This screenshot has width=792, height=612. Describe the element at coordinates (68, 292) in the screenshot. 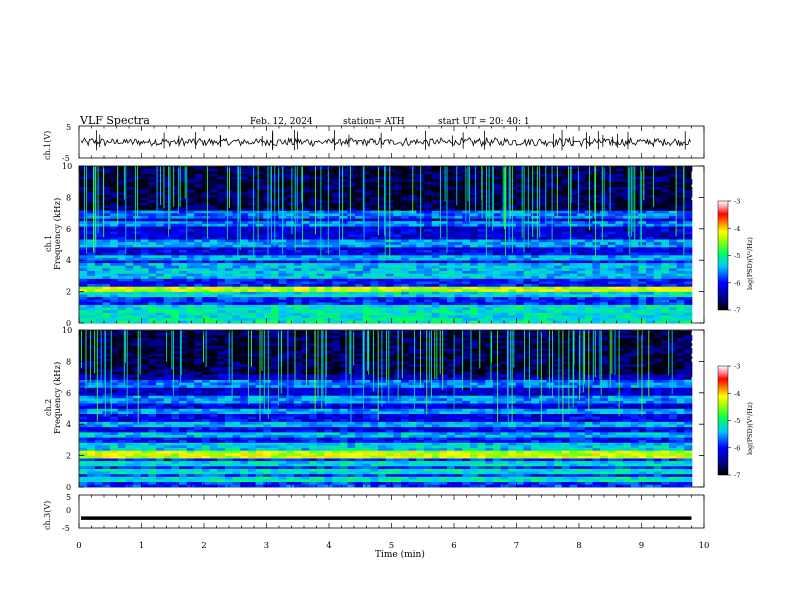

I see `freq-tick-label: 2` at that location.